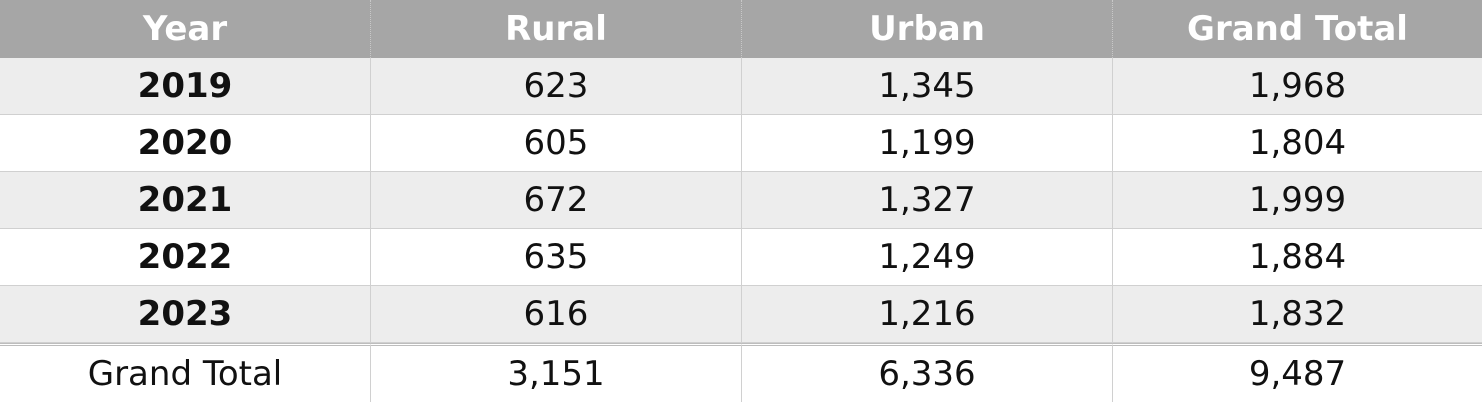 The image size is (1482, 403). What do you see at coordinates (185, 29) in the screenshot?
I see `header-cell: Year` at bounding box center [185, 29].